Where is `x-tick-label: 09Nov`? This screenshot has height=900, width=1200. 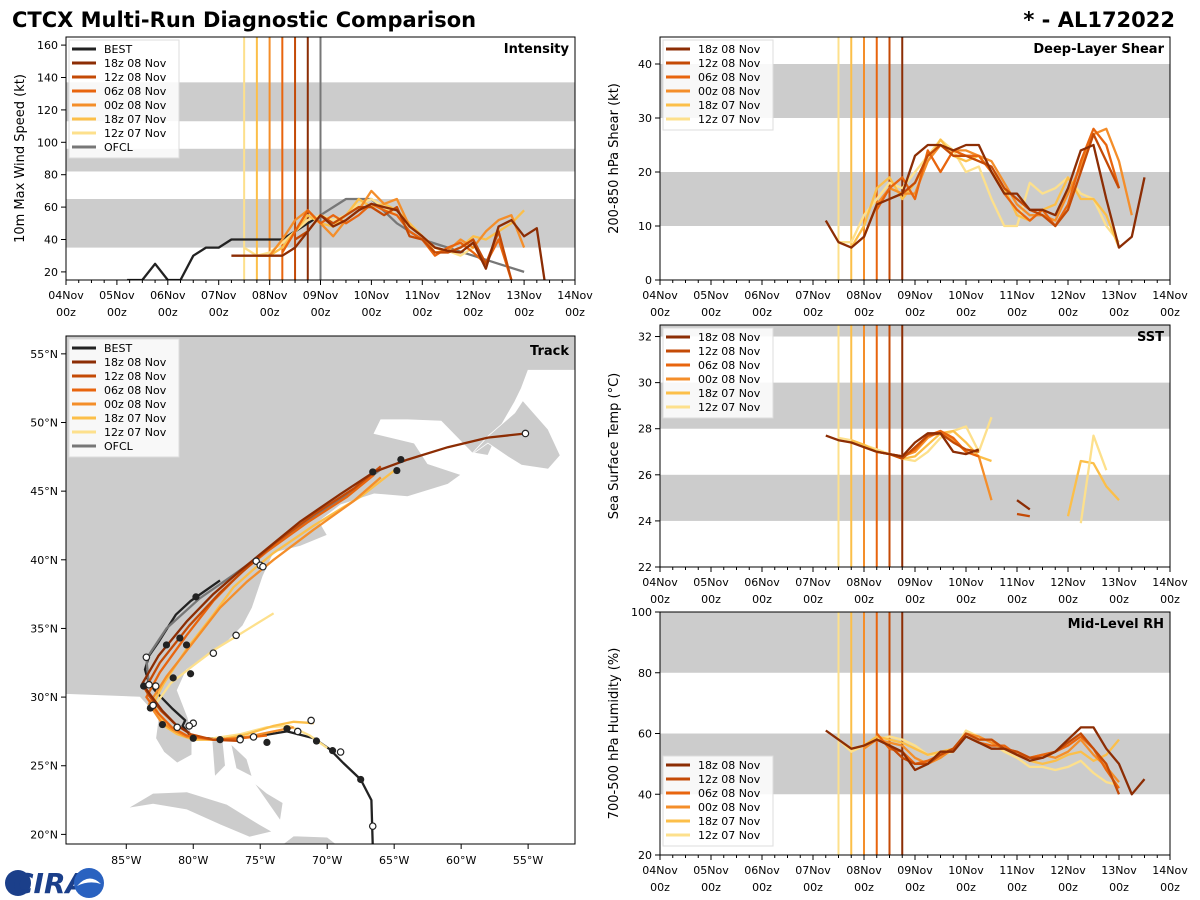
x-tick-label: 09Nov is located at coordinates (321, 295).